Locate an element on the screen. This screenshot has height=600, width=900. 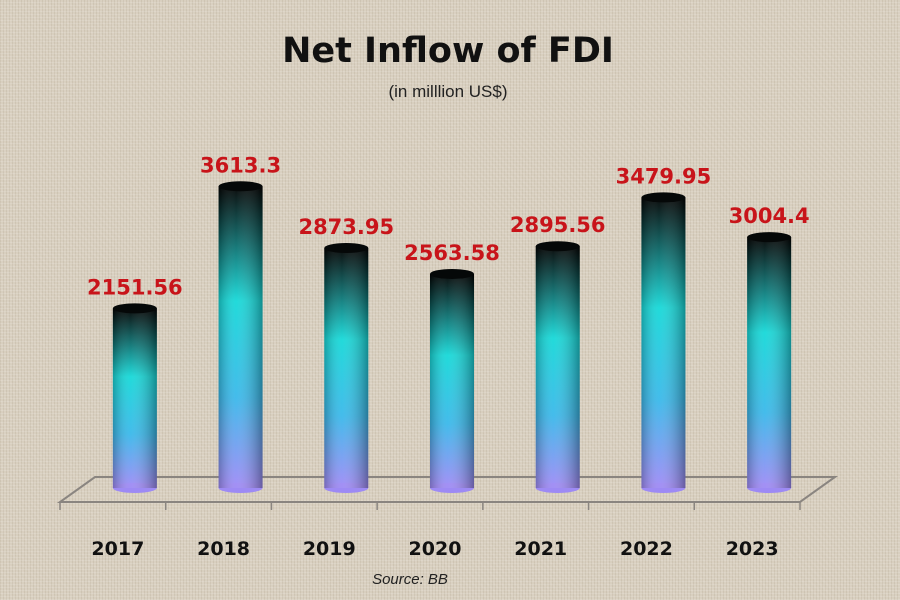
x-tick-label: 2017 is located at coordinates (117, 549).